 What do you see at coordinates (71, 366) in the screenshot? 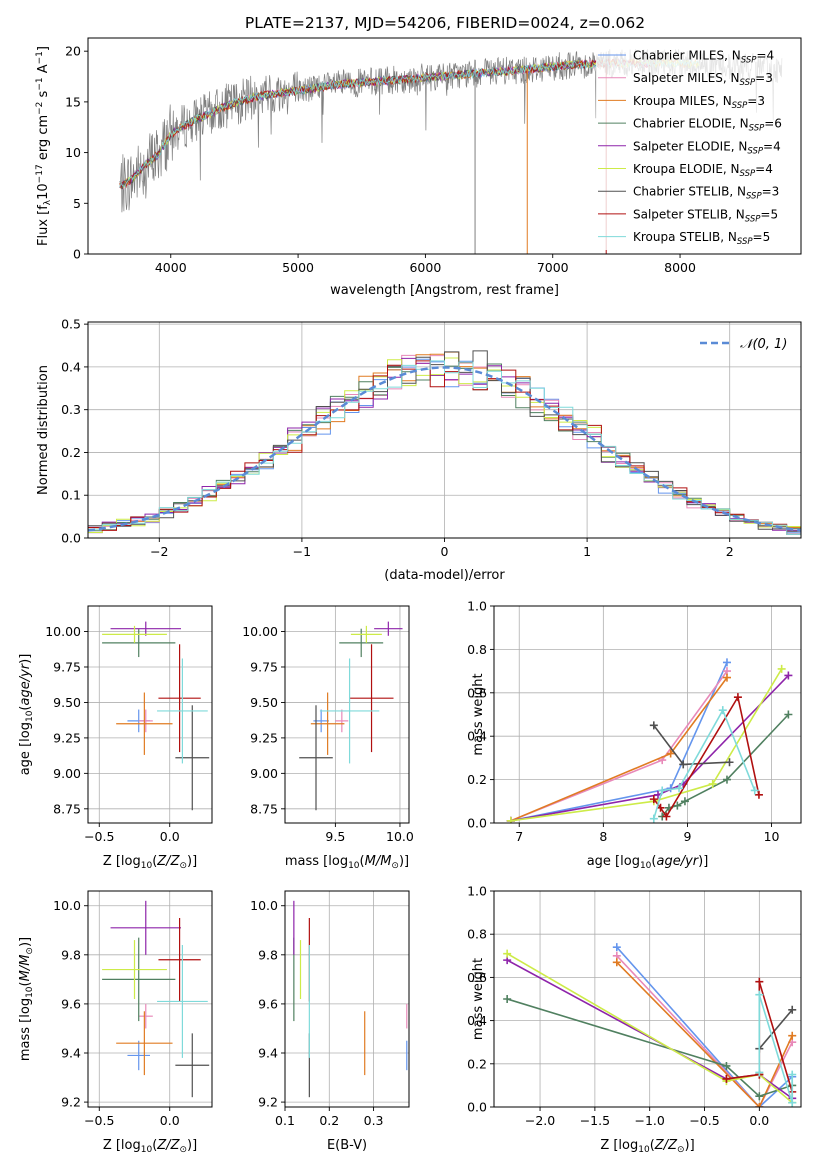
I see `y-tick-label: 0.4` at bounding box center [71, 366].